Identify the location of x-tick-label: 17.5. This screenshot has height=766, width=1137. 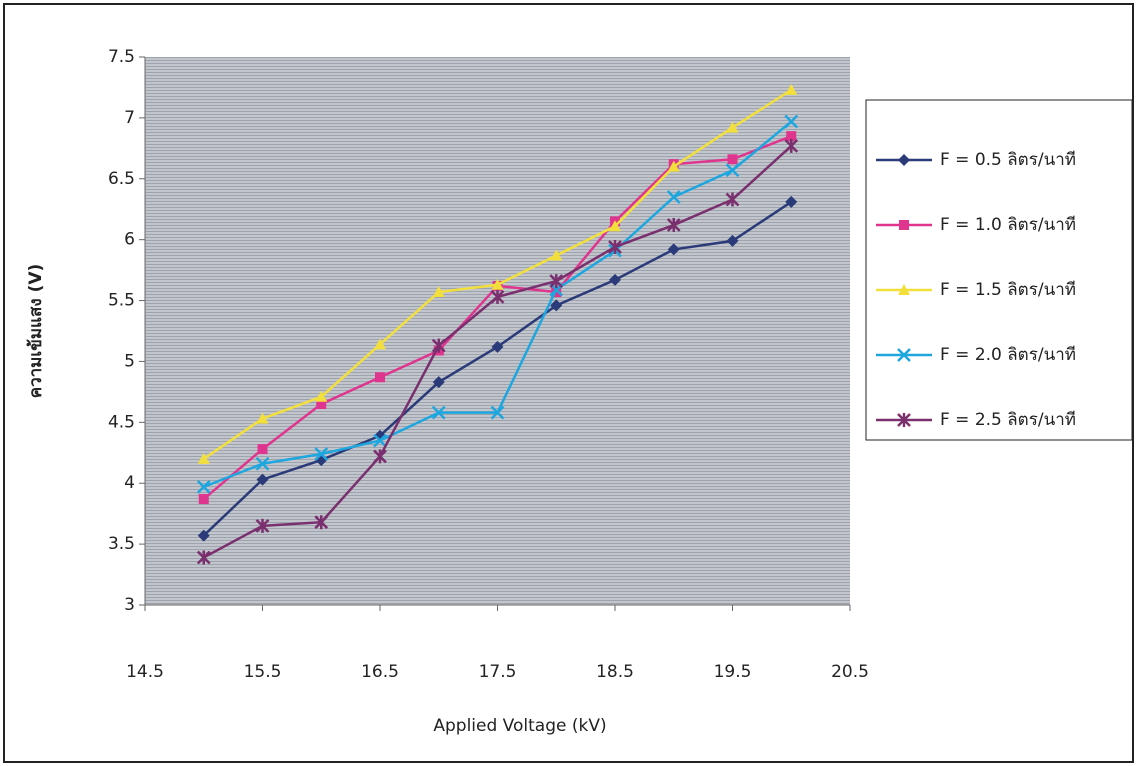
(498, 672).